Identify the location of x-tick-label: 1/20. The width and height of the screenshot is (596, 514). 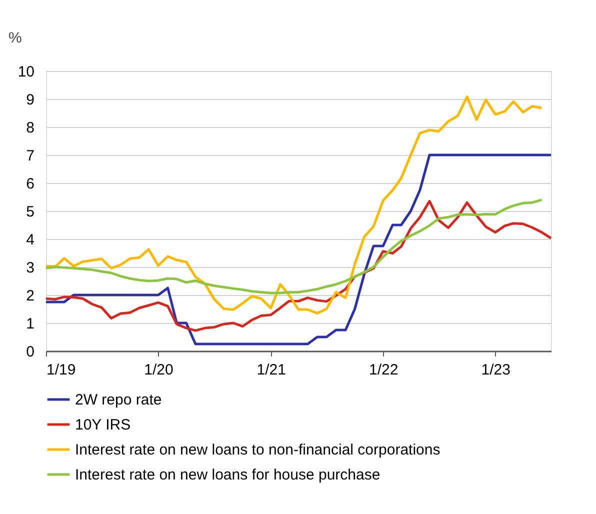
(159, 370).